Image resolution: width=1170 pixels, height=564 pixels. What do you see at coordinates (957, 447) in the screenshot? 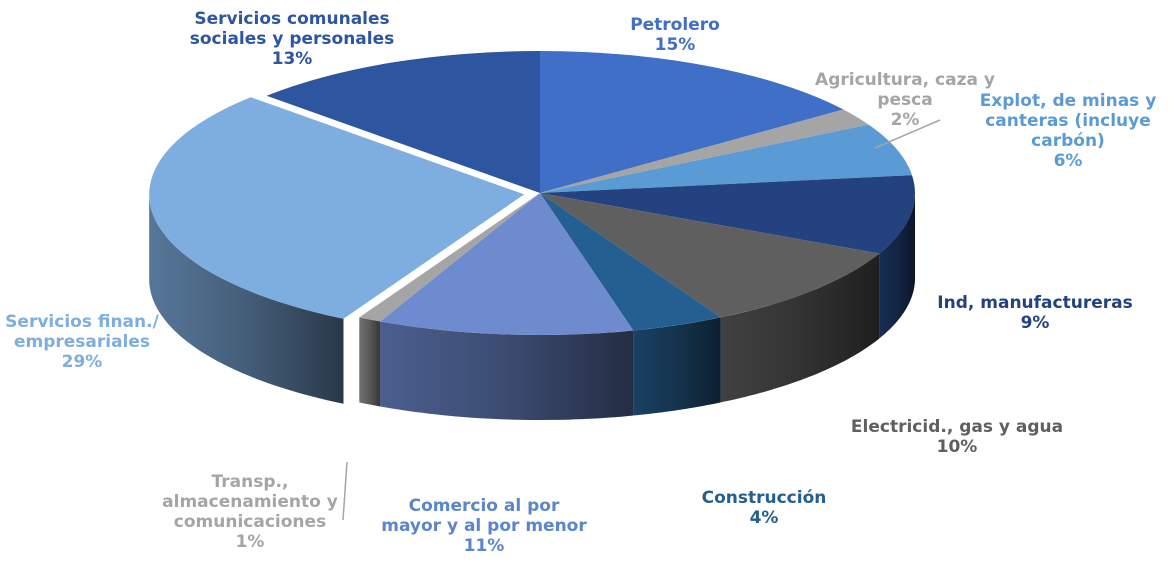
I see `slice-value-label: 10%` at bounding box center [957, 447].